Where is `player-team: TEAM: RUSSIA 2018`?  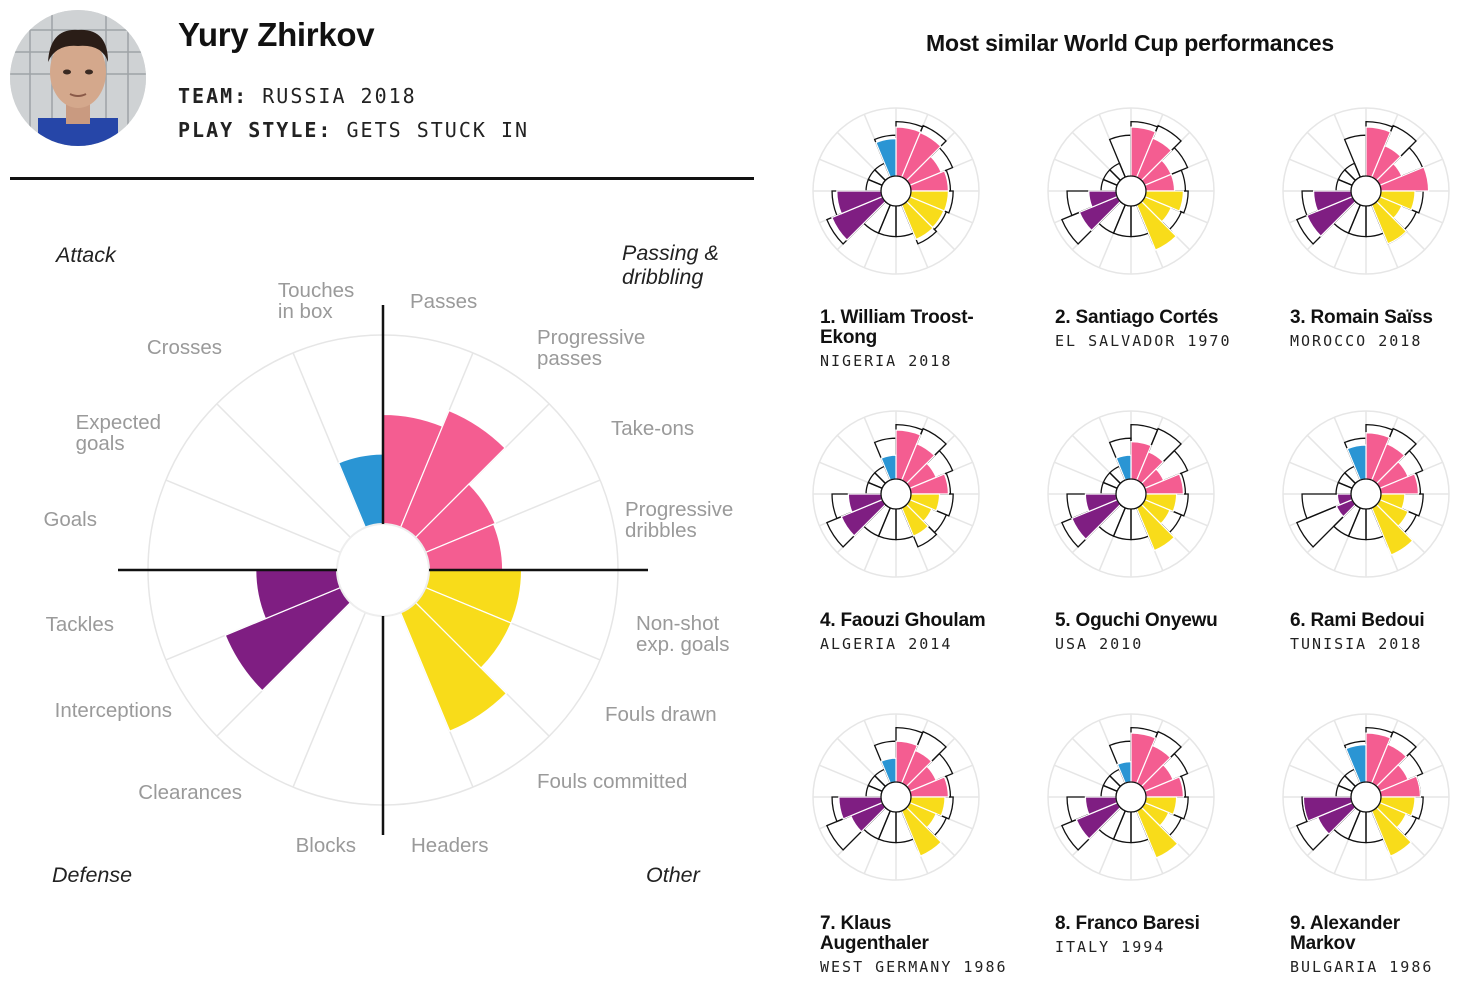 player-team: TEAM: RUSSIA 2018 is located at coordinates (297, 96).